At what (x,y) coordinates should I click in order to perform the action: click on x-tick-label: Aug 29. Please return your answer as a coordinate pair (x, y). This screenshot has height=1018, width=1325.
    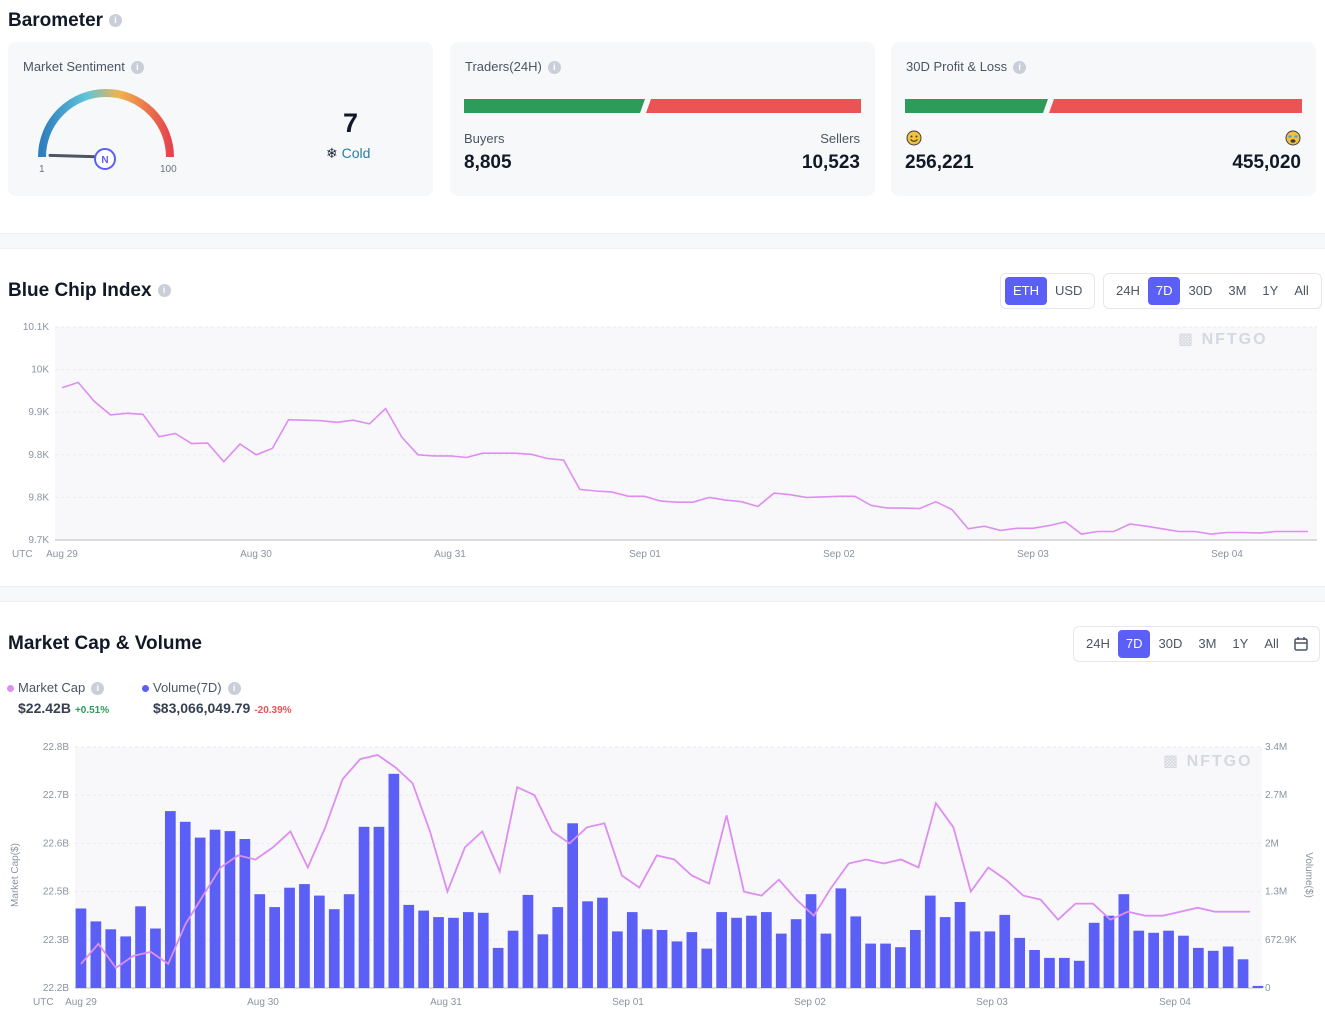
    Looking at the image, I should click on (62, 554).